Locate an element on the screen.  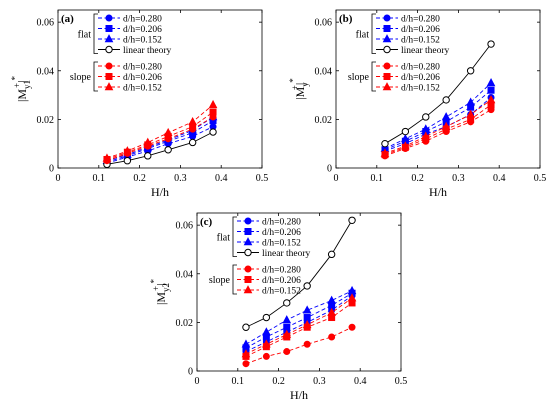
y-axis-label: |My1+|* is located at coordinates (21, 88).